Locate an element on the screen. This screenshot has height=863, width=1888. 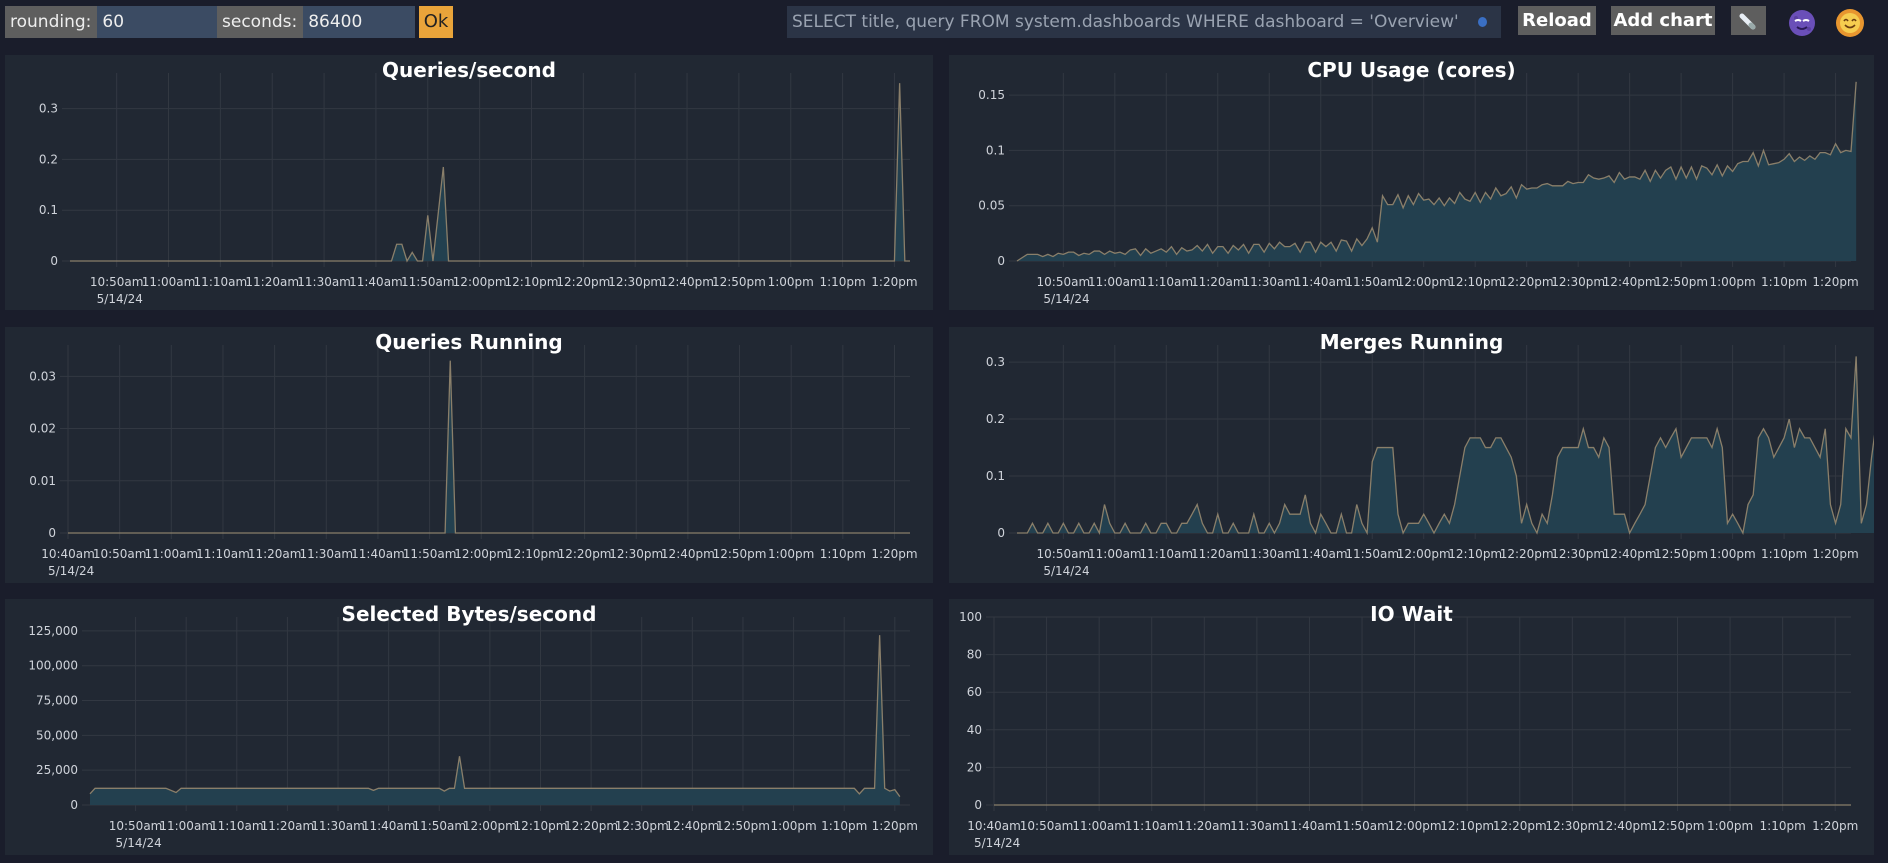
queries-second-area is located at coordinates (490, 172).